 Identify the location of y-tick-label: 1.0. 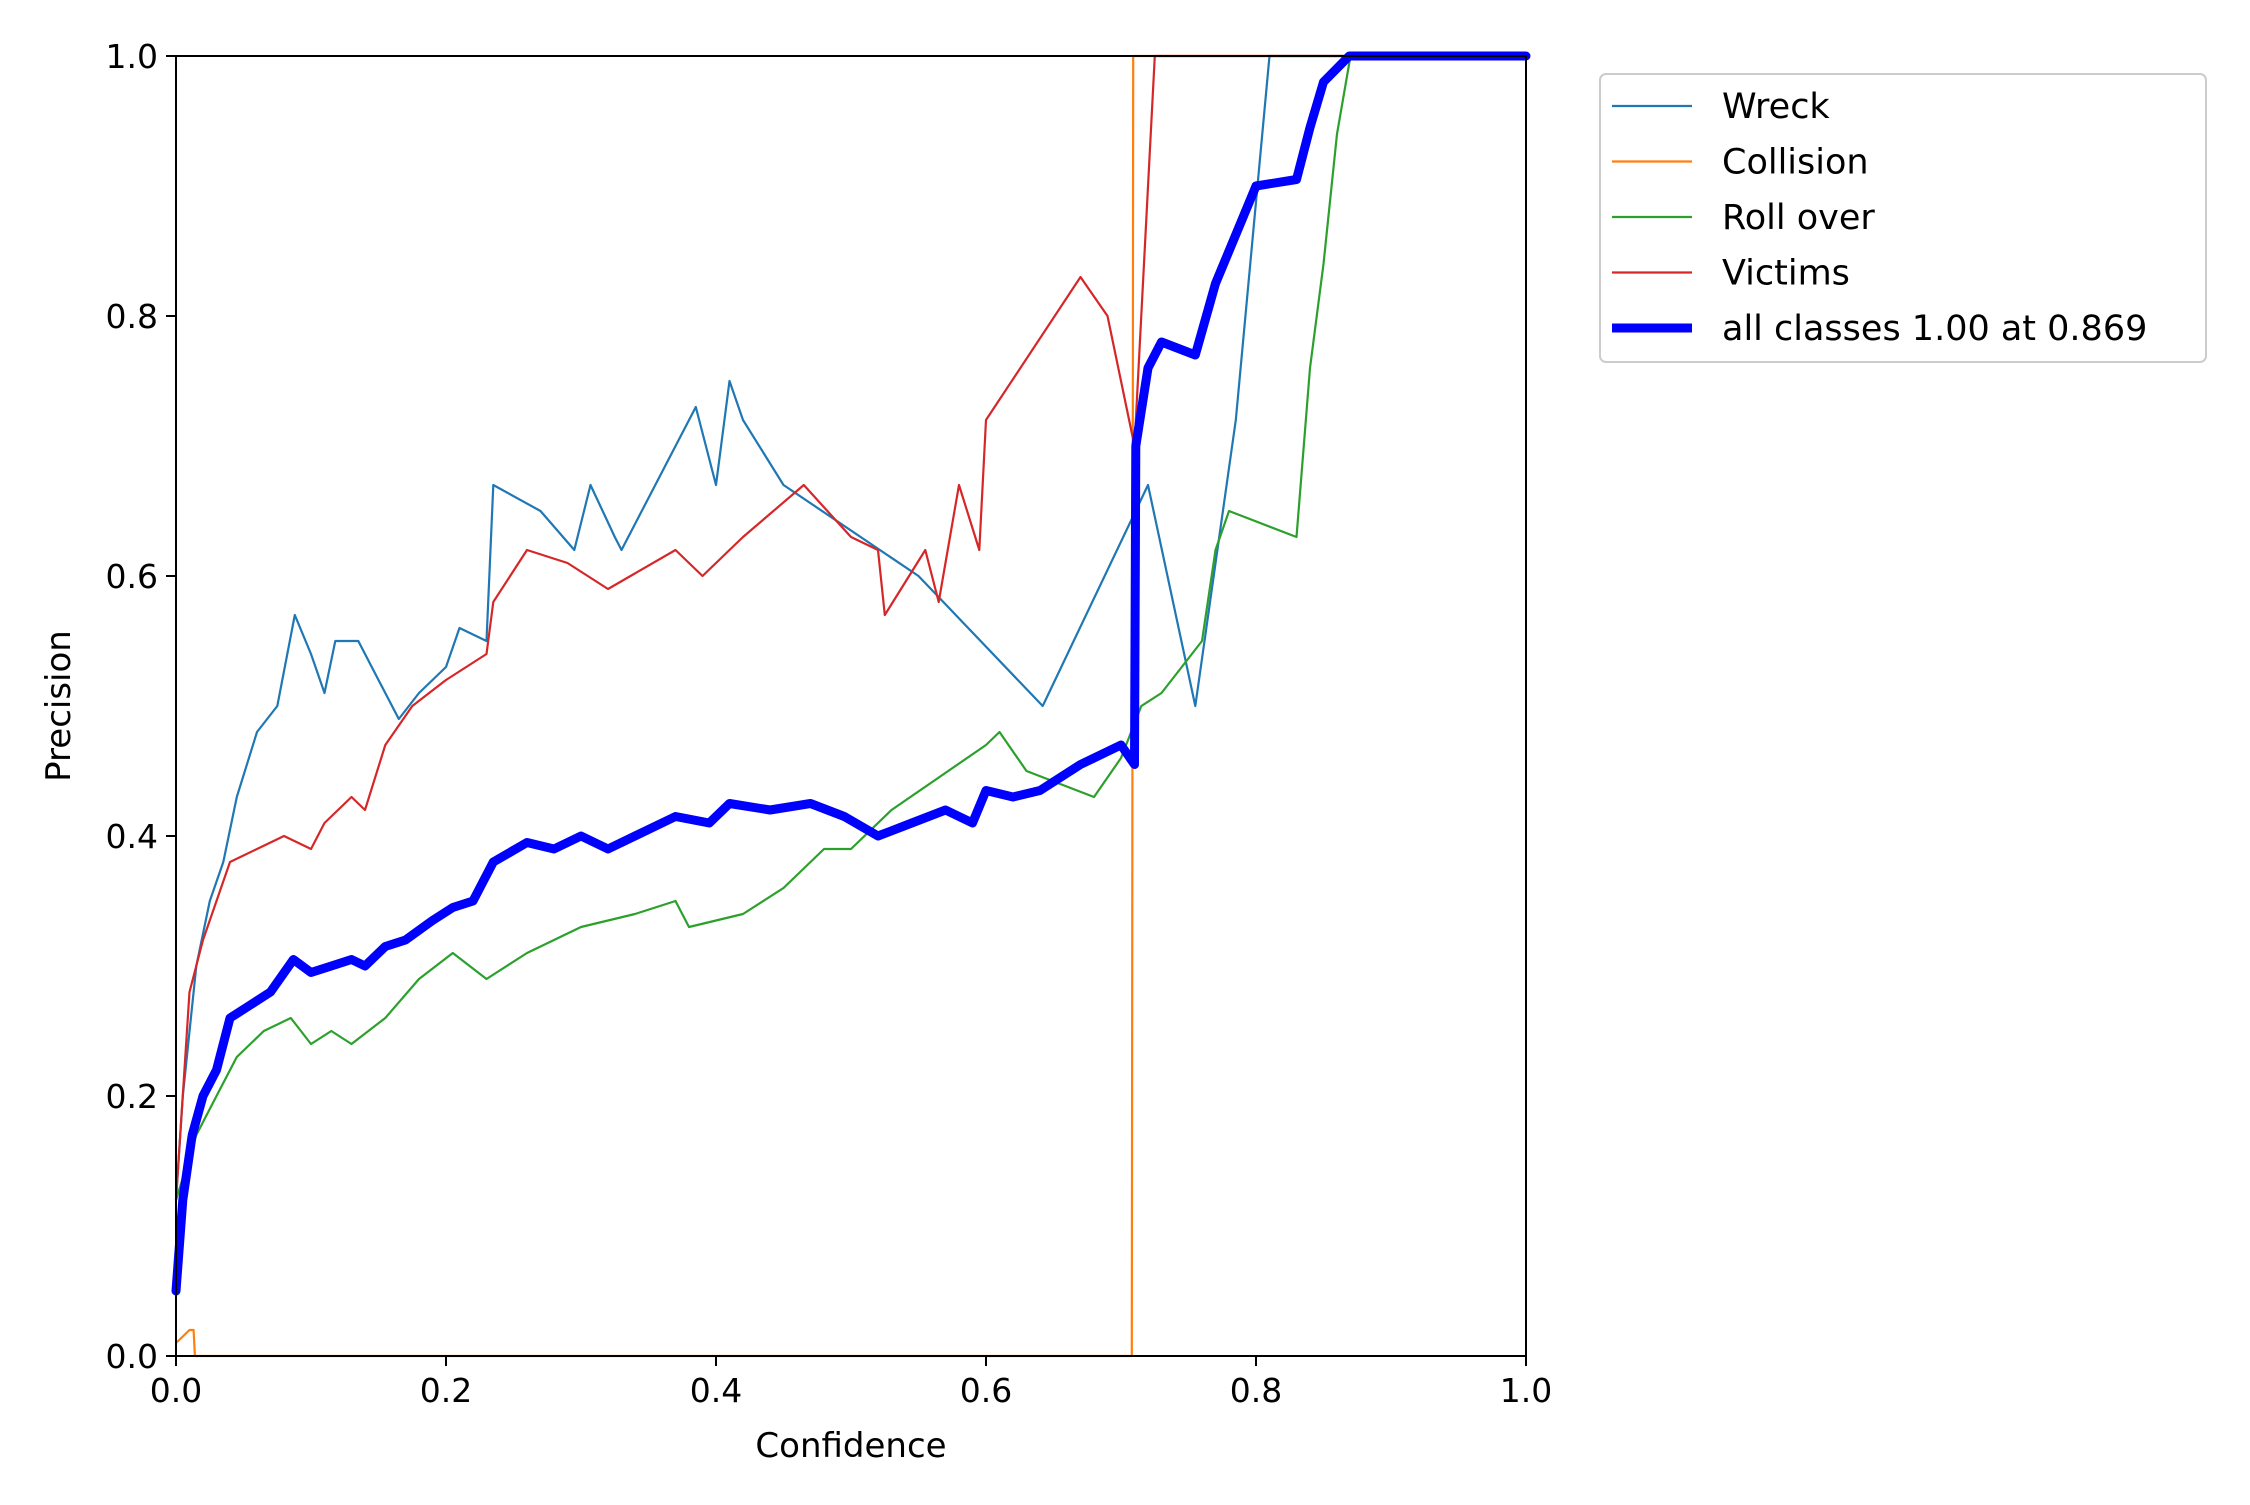
(132, 56).